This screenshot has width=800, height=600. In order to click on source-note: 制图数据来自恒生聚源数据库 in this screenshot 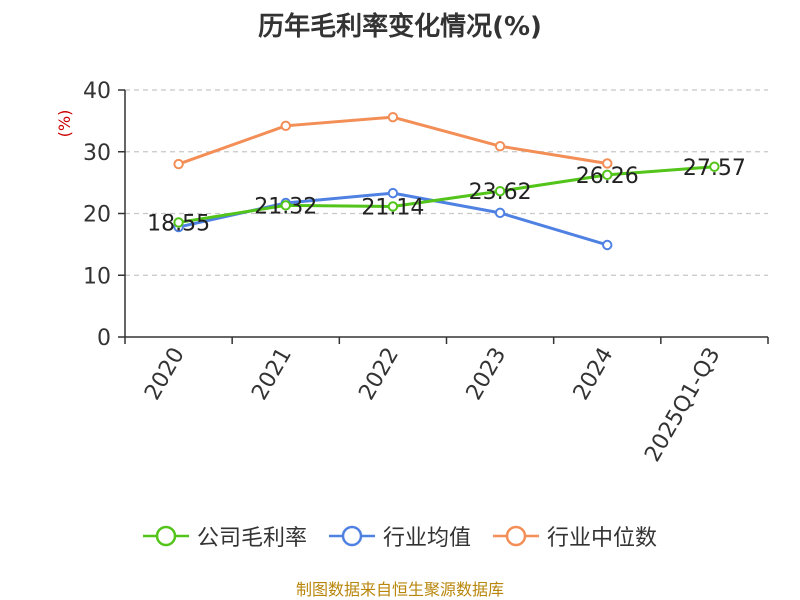, I will do `click(399, 589)`.